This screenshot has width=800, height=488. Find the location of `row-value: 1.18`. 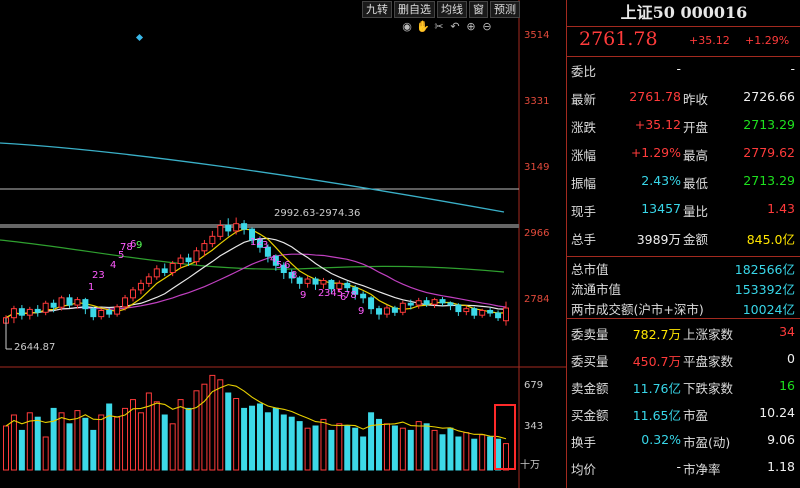

row-value: 1.18 is located at coordinates (781, 466).